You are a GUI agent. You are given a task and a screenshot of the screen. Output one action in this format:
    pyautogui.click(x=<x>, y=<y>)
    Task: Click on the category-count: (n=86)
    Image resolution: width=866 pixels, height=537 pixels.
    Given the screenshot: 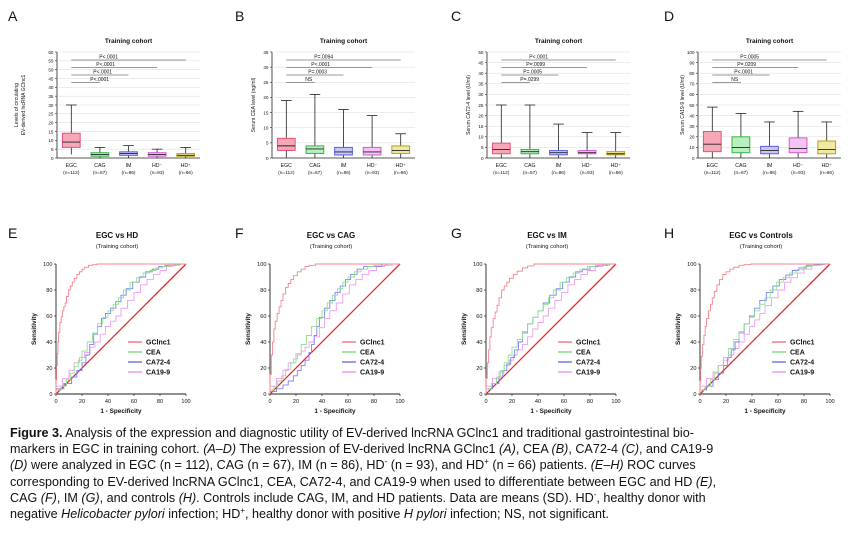 What is the action you would take?
    pyautogui.click(x=559, y=173)
    